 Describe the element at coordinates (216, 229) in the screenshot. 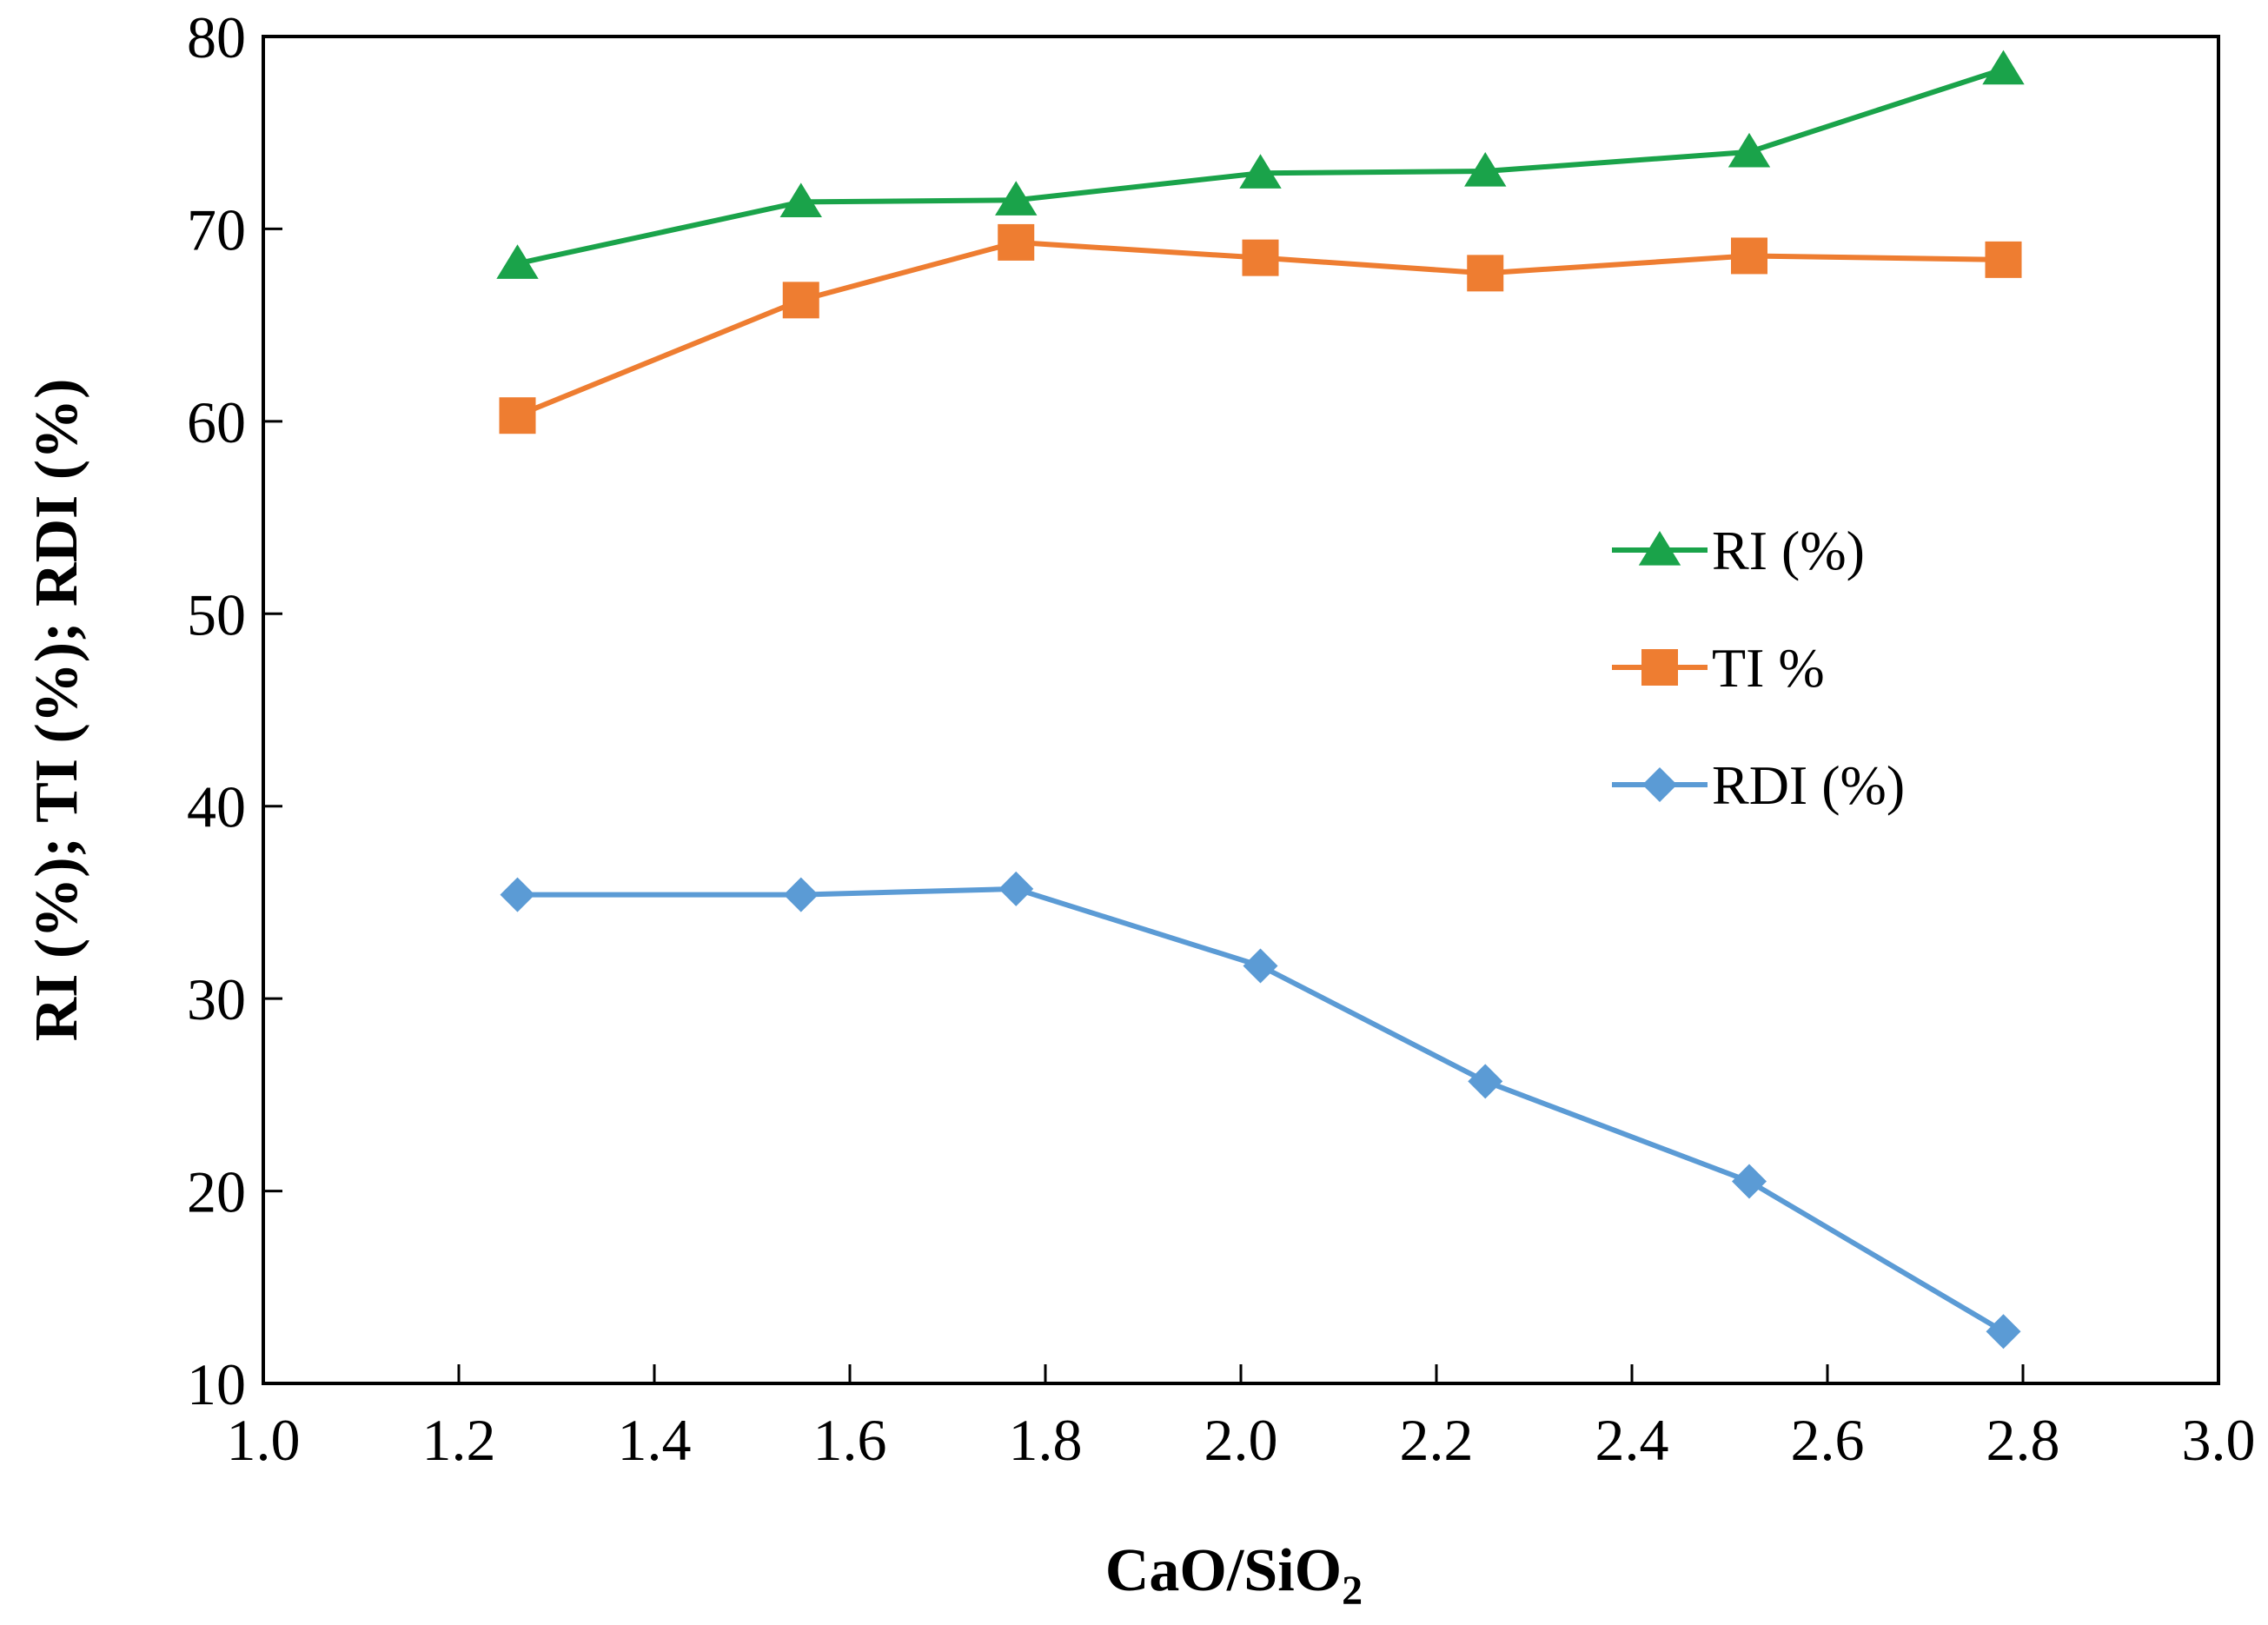

I see `y-tick-label: 70` at that location.